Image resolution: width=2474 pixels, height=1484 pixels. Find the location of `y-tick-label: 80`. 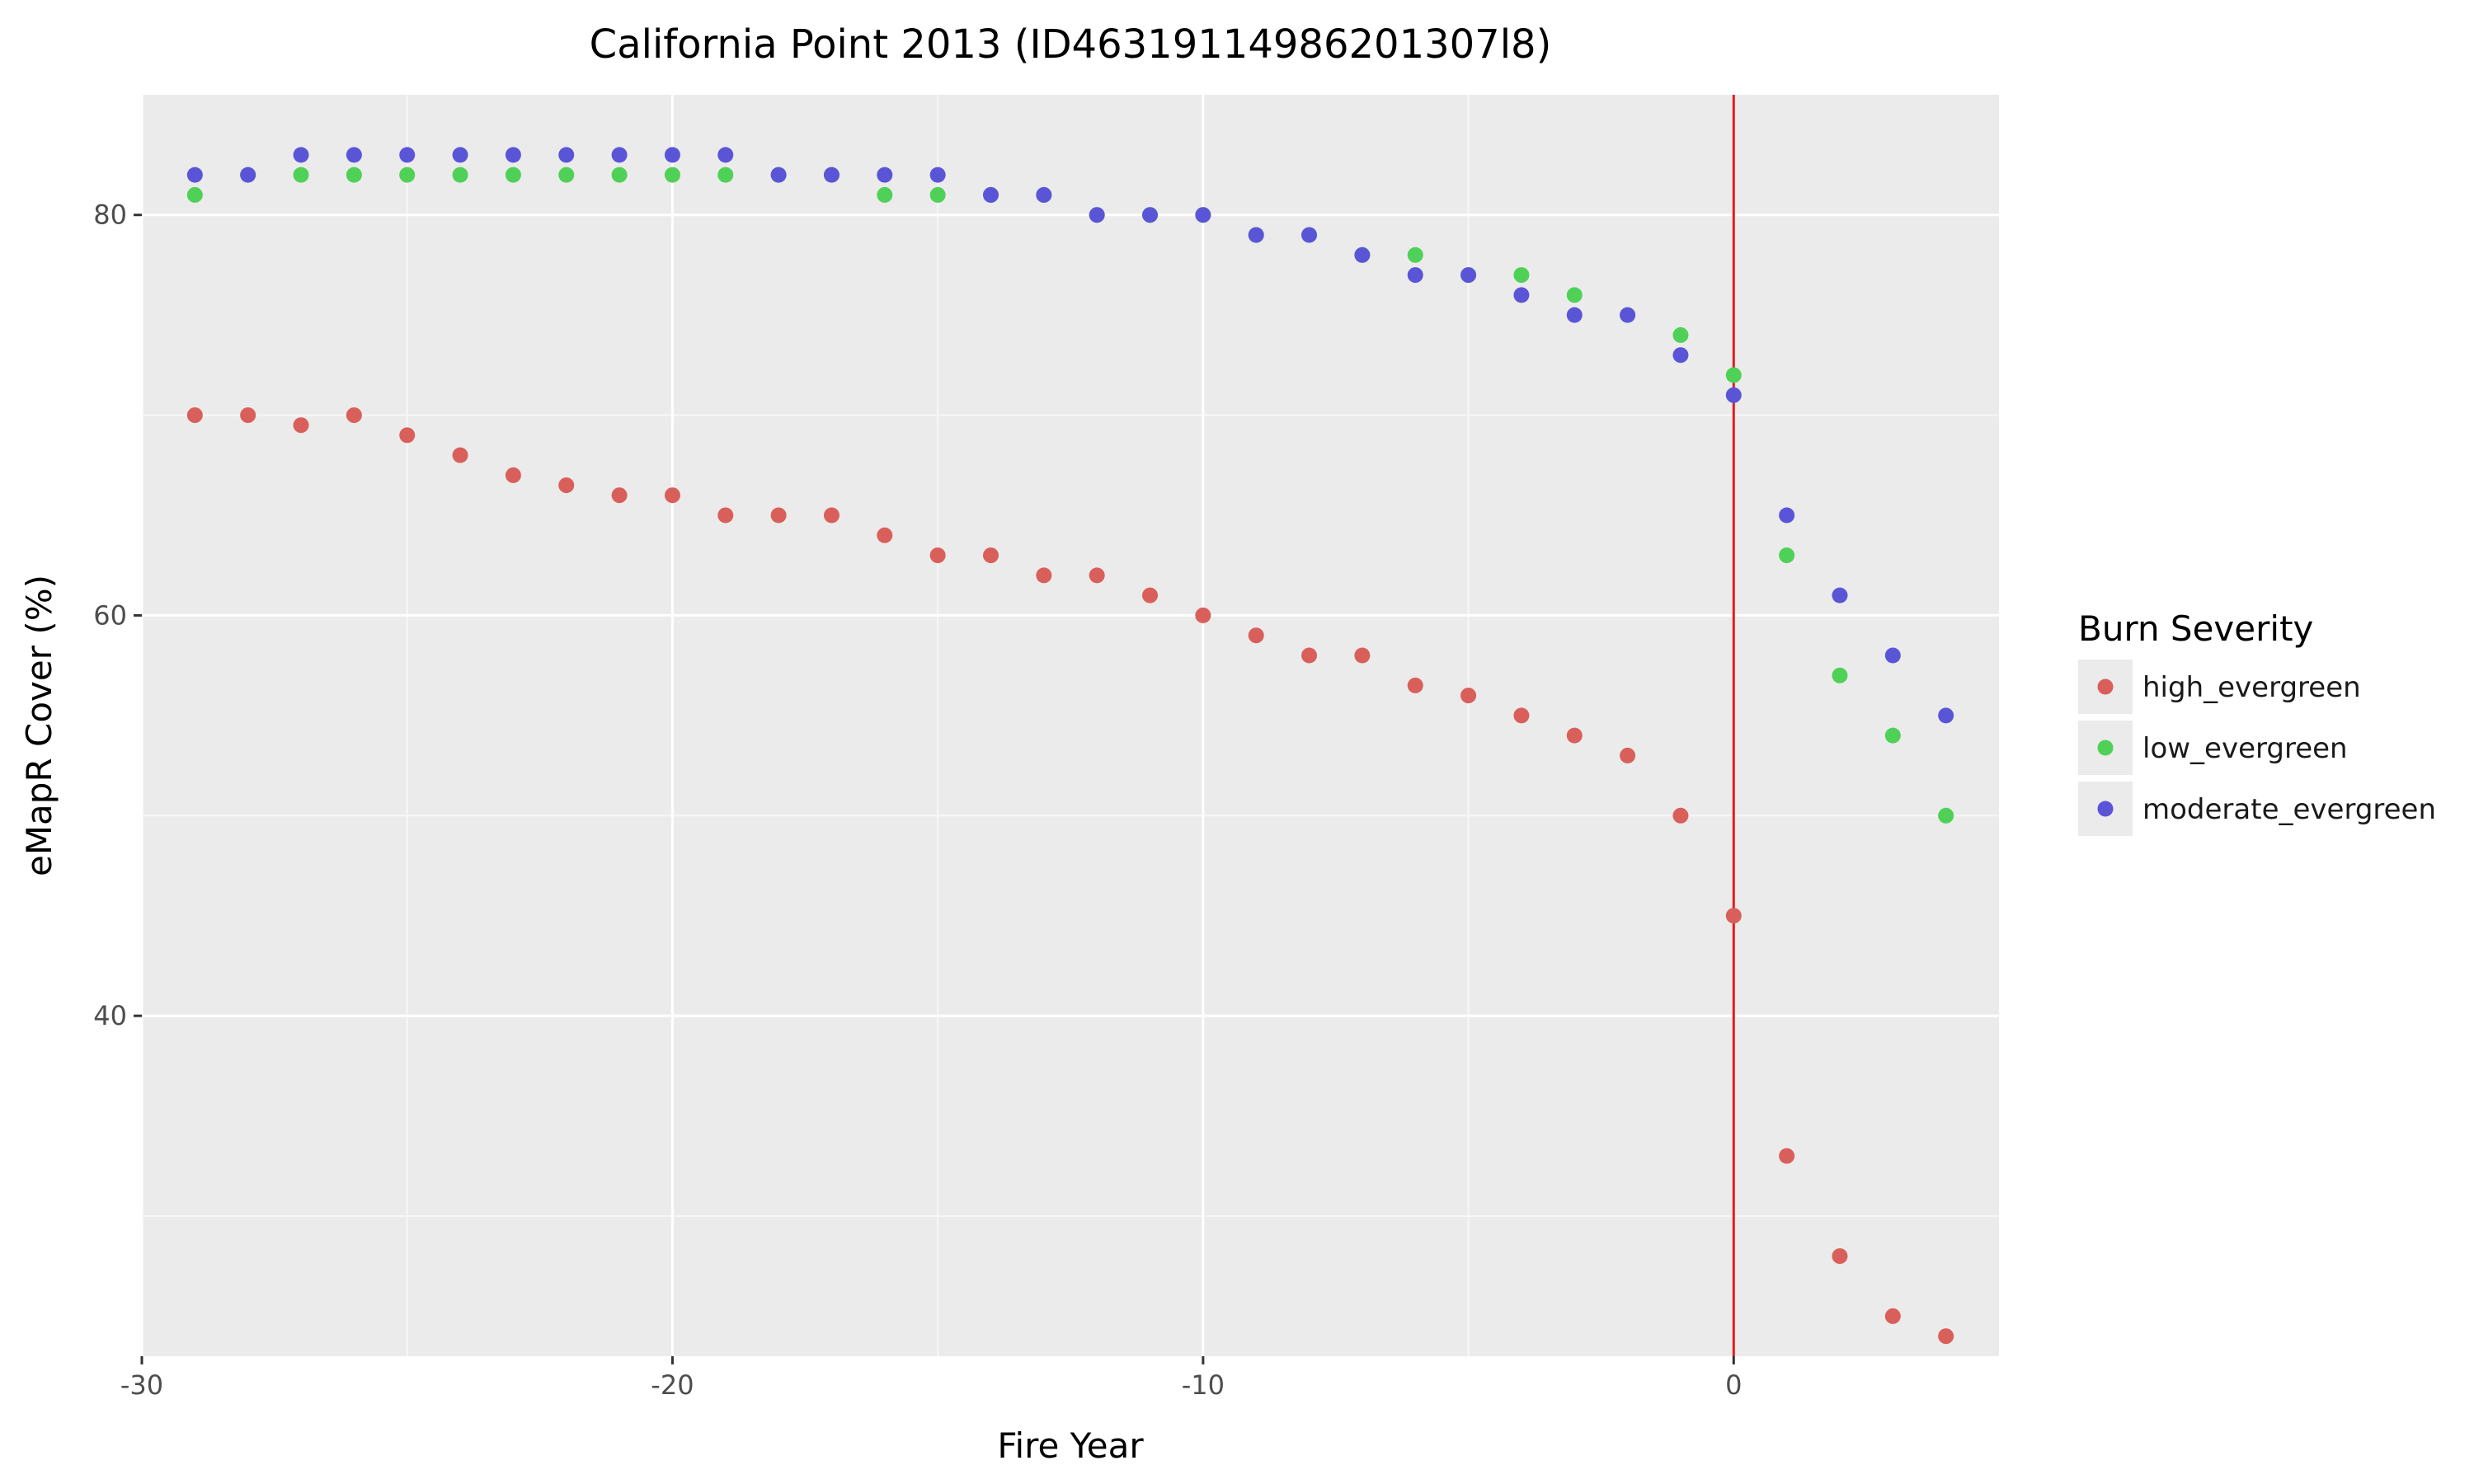

y-tick-label: 80 is located at coordinates (110, 215).